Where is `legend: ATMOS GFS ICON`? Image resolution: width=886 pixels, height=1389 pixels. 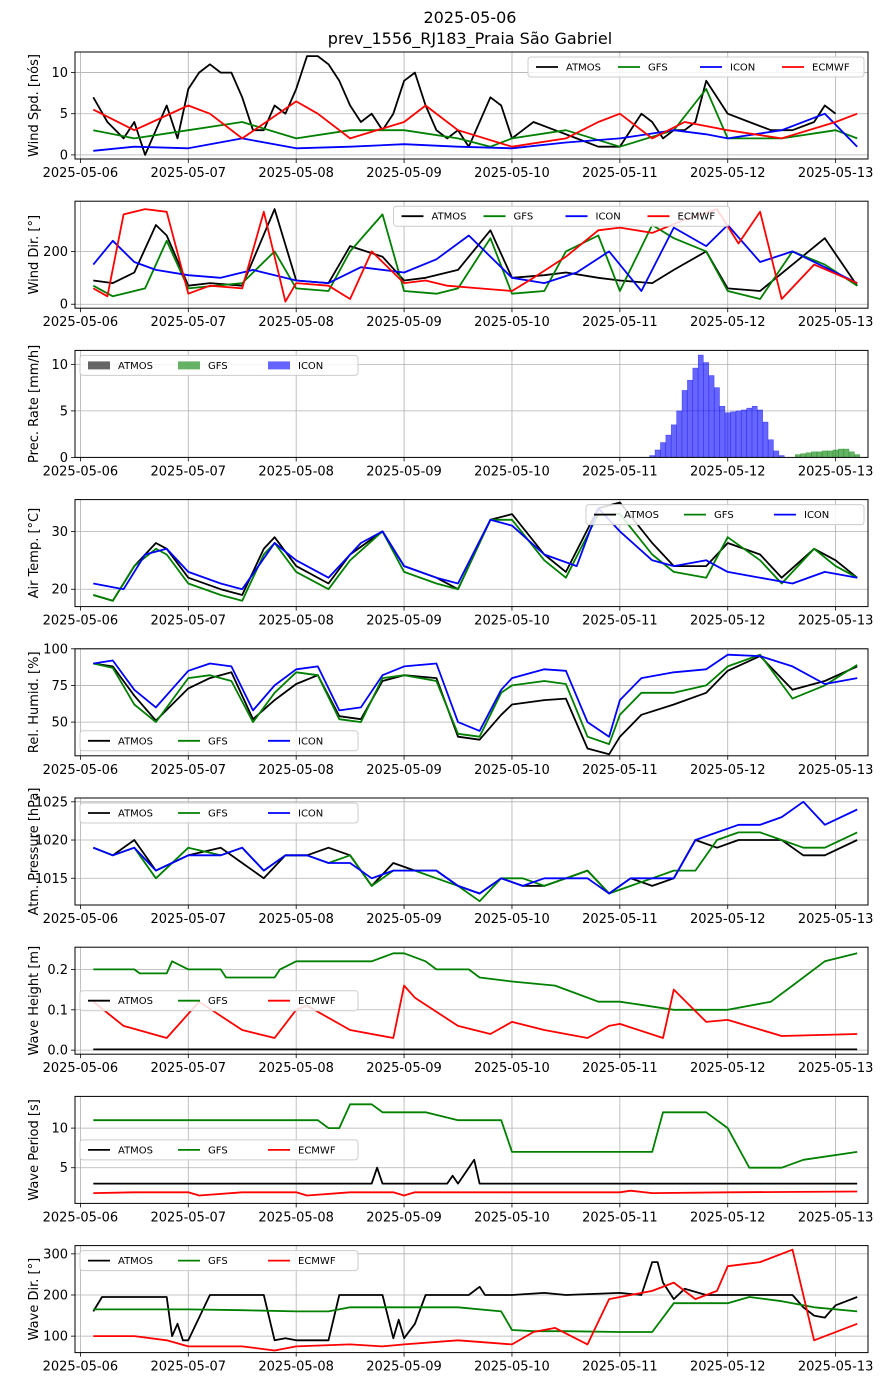
legend: ATMOS GFS ICON is located at coordinates (219, 813).